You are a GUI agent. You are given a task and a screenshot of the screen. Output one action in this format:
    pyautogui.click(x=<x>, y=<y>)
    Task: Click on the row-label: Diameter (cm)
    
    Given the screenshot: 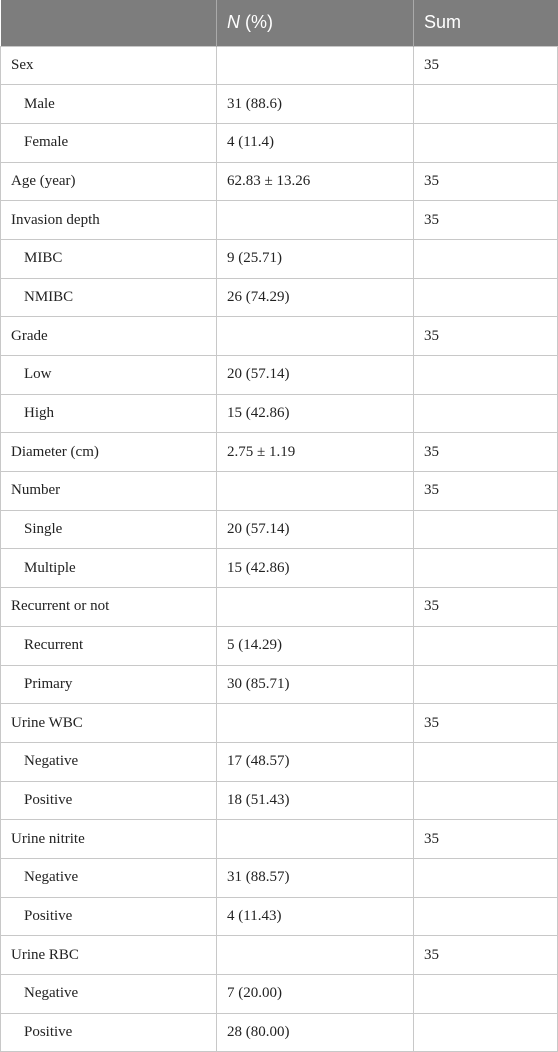 What is the action you would take?
    pyautogui.click(x=108, y=452)
    